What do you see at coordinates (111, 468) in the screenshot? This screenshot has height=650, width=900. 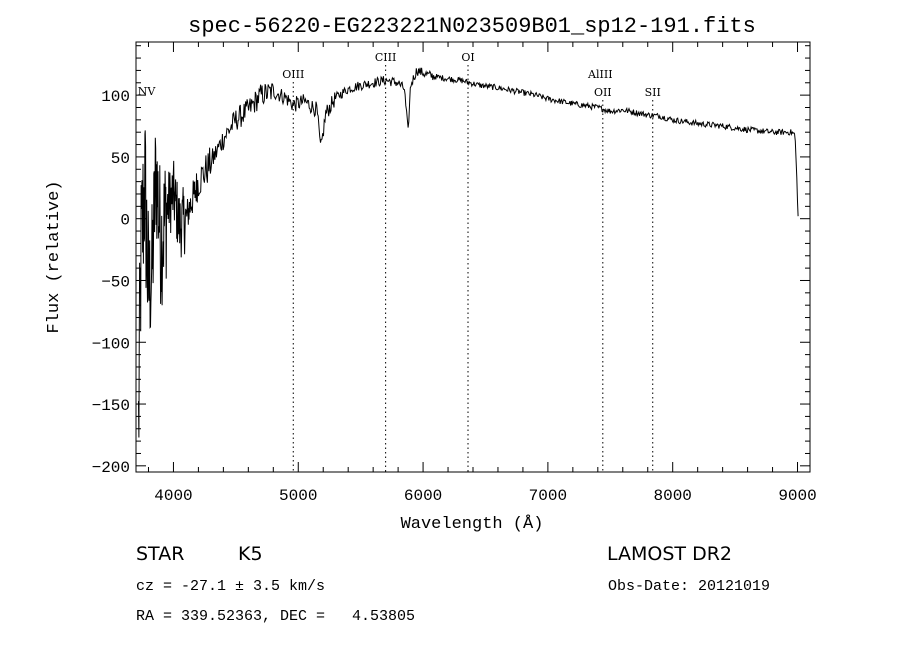 I see `y-tick-label: −200` at bounding box center [111, 468].